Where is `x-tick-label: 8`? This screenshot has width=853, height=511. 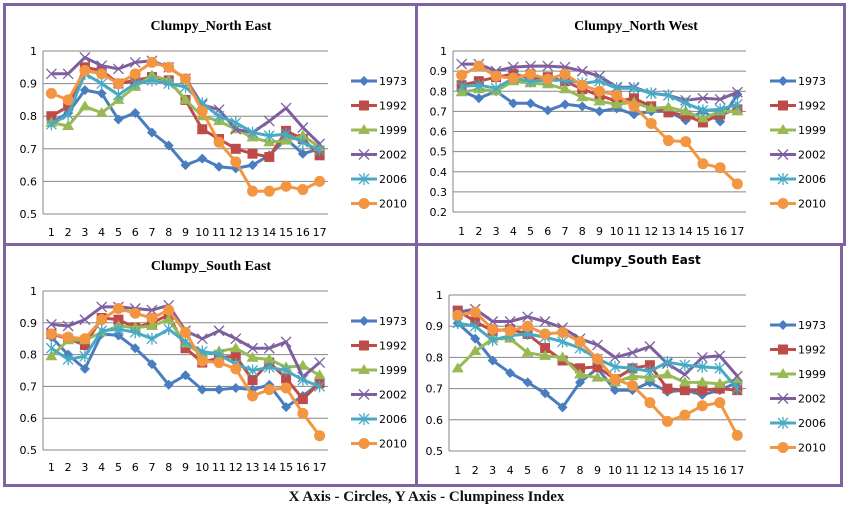
x-tick-label: 8 is located at coordinates (582, 231).